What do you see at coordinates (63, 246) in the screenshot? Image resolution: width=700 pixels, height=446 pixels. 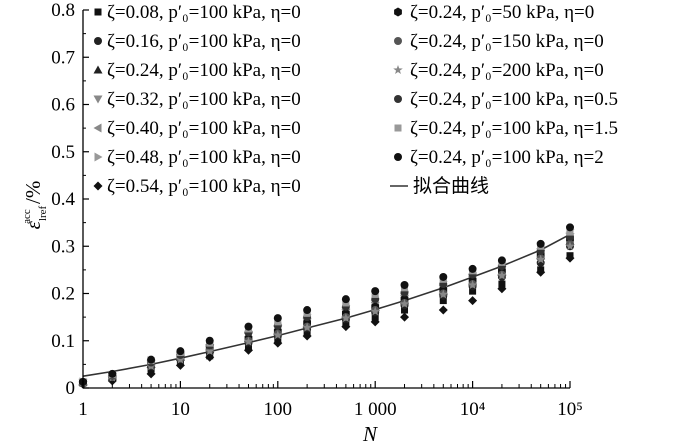 I see `y-tick-label: 0.3` at bounding box center [63, 246].